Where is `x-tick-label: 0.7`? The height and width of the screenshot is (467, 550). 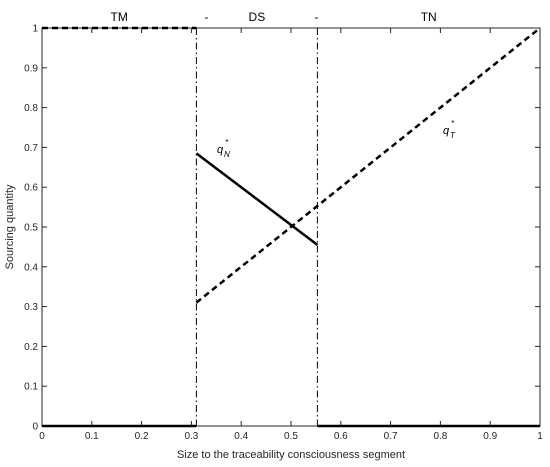
x-tick-label: 0.7 is located at coordinates (391, 436).